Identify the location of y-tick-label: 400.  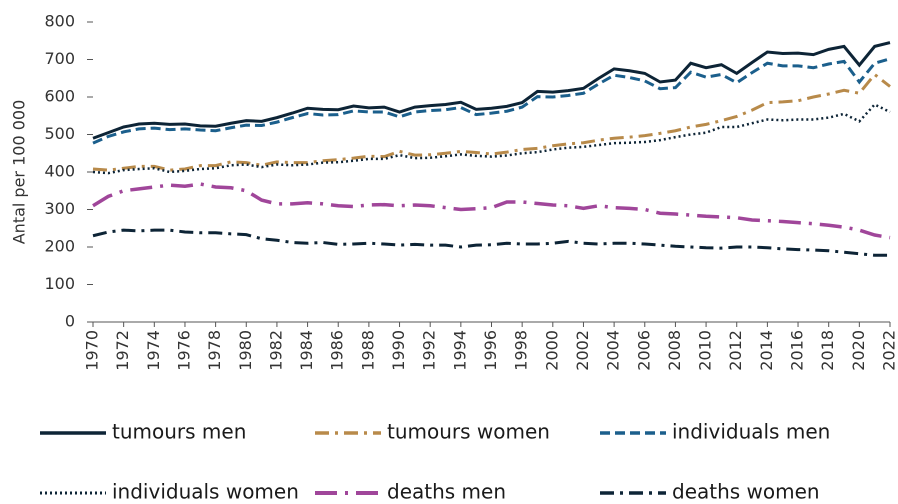
(59, 171).